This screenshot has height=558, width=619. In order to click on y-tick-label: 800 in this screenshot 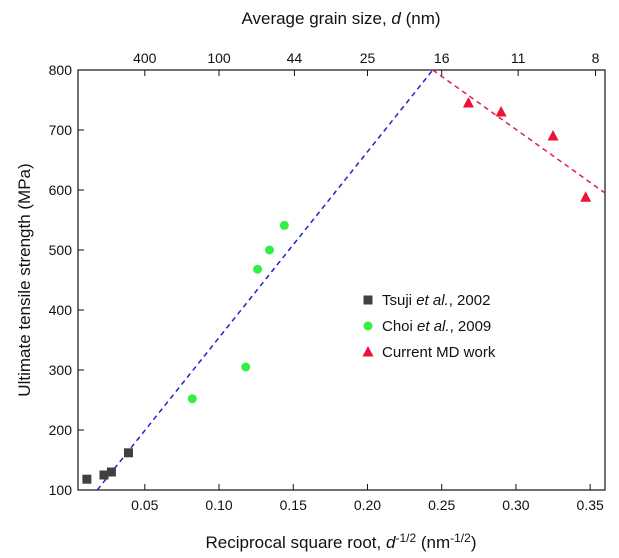, I will do `click(61, 70)`.